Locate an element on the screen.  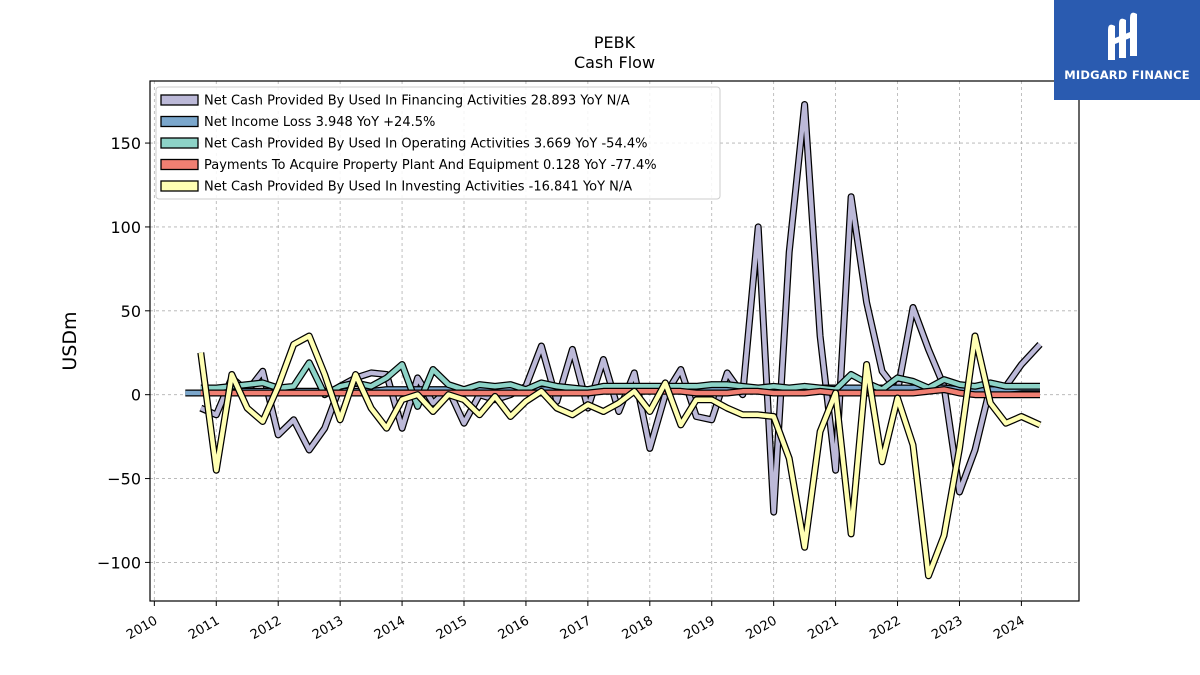
x-tick-label: 2012 is located at coordinates (266, 628).